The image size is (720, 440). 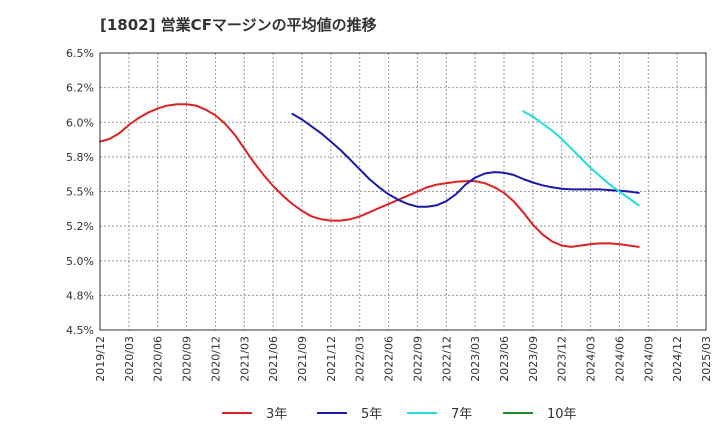 I want to click on x-tick-label: 2023/03, so click(x=475, y=359).